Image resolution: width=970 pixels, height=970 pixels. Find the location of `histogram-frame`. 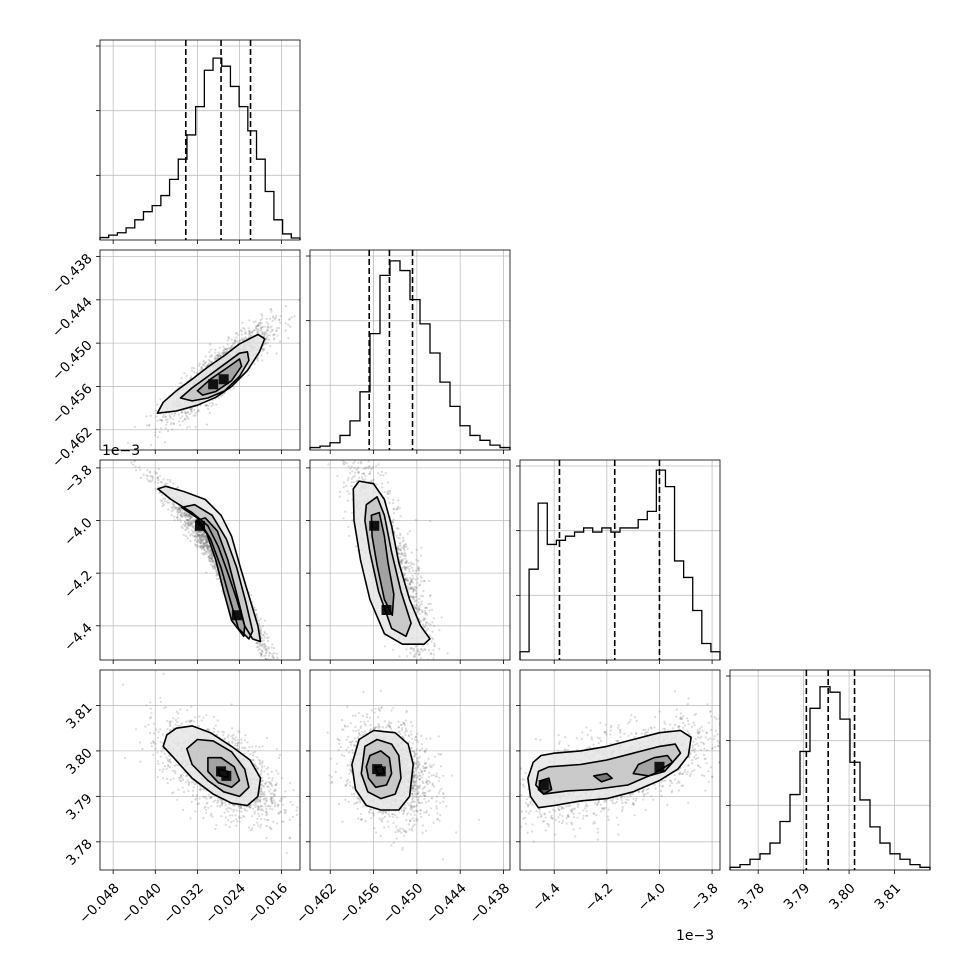

histogram-frame is located at coordinates (620, 560).